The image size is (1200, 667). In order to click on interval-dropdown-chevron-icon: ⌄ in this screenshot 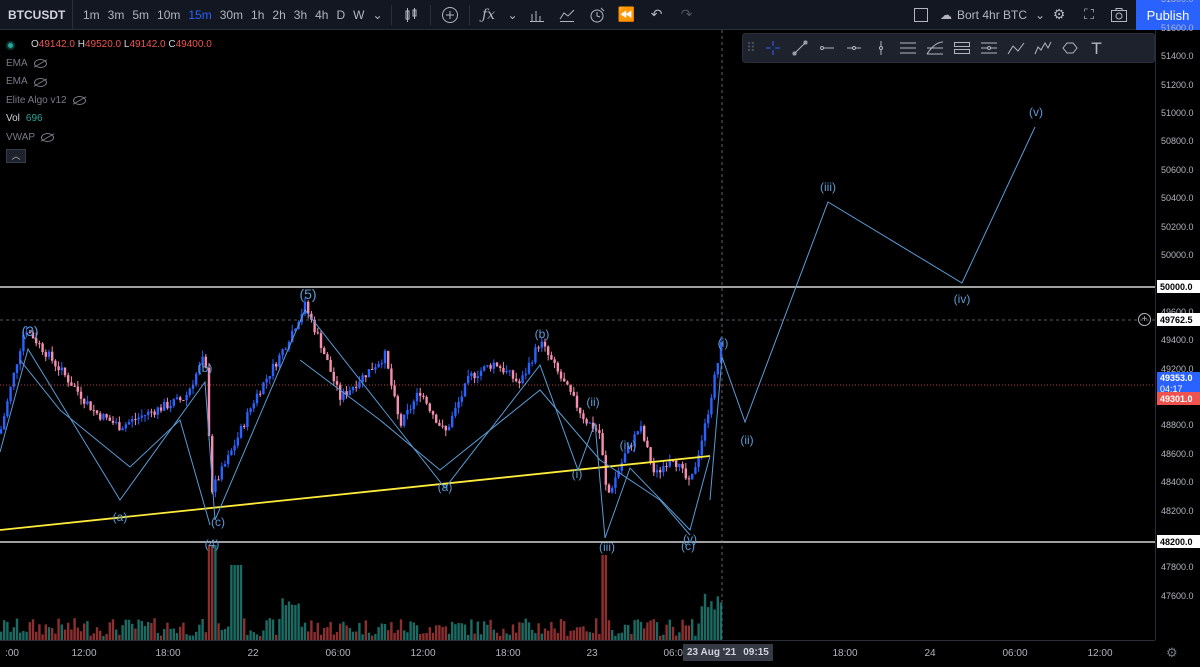, I will do `click(377, 14)`.